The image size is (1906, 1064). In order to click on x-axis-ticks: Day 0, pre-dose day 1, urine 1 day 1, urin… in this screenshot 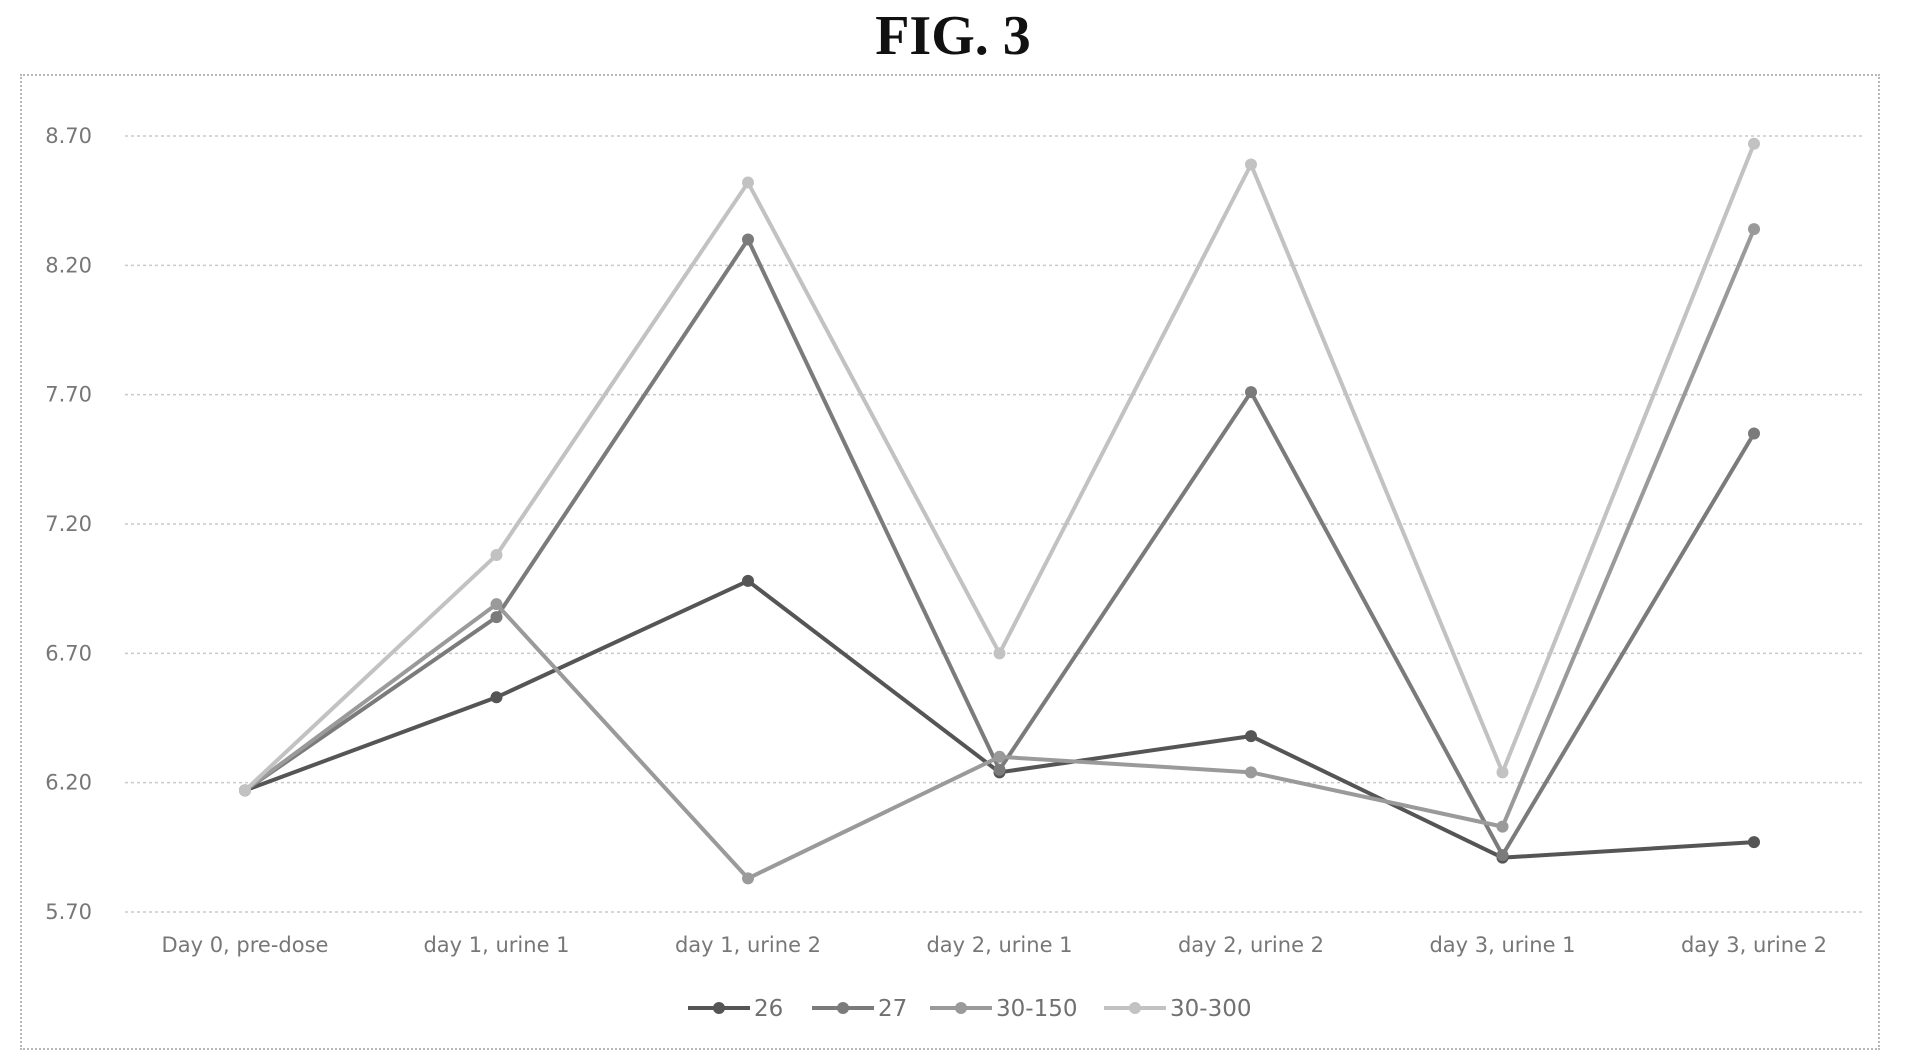, I will do `click(994, 945)`.